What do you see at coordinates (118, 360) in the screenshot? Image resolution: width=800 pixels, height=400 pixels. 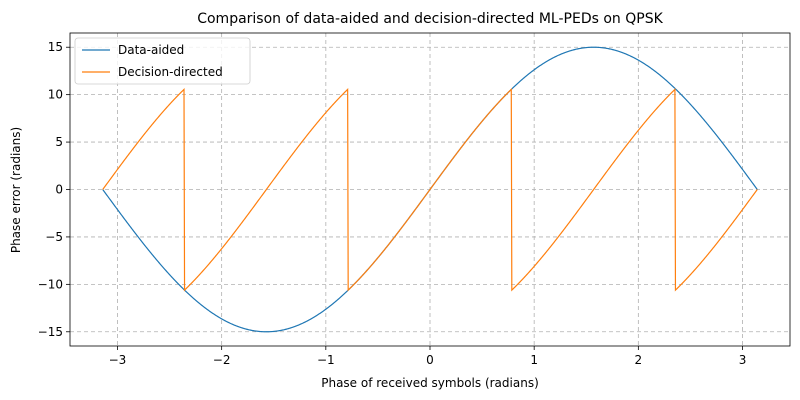 I see `x-tick-label: −3` at bounding box center [118, 360].